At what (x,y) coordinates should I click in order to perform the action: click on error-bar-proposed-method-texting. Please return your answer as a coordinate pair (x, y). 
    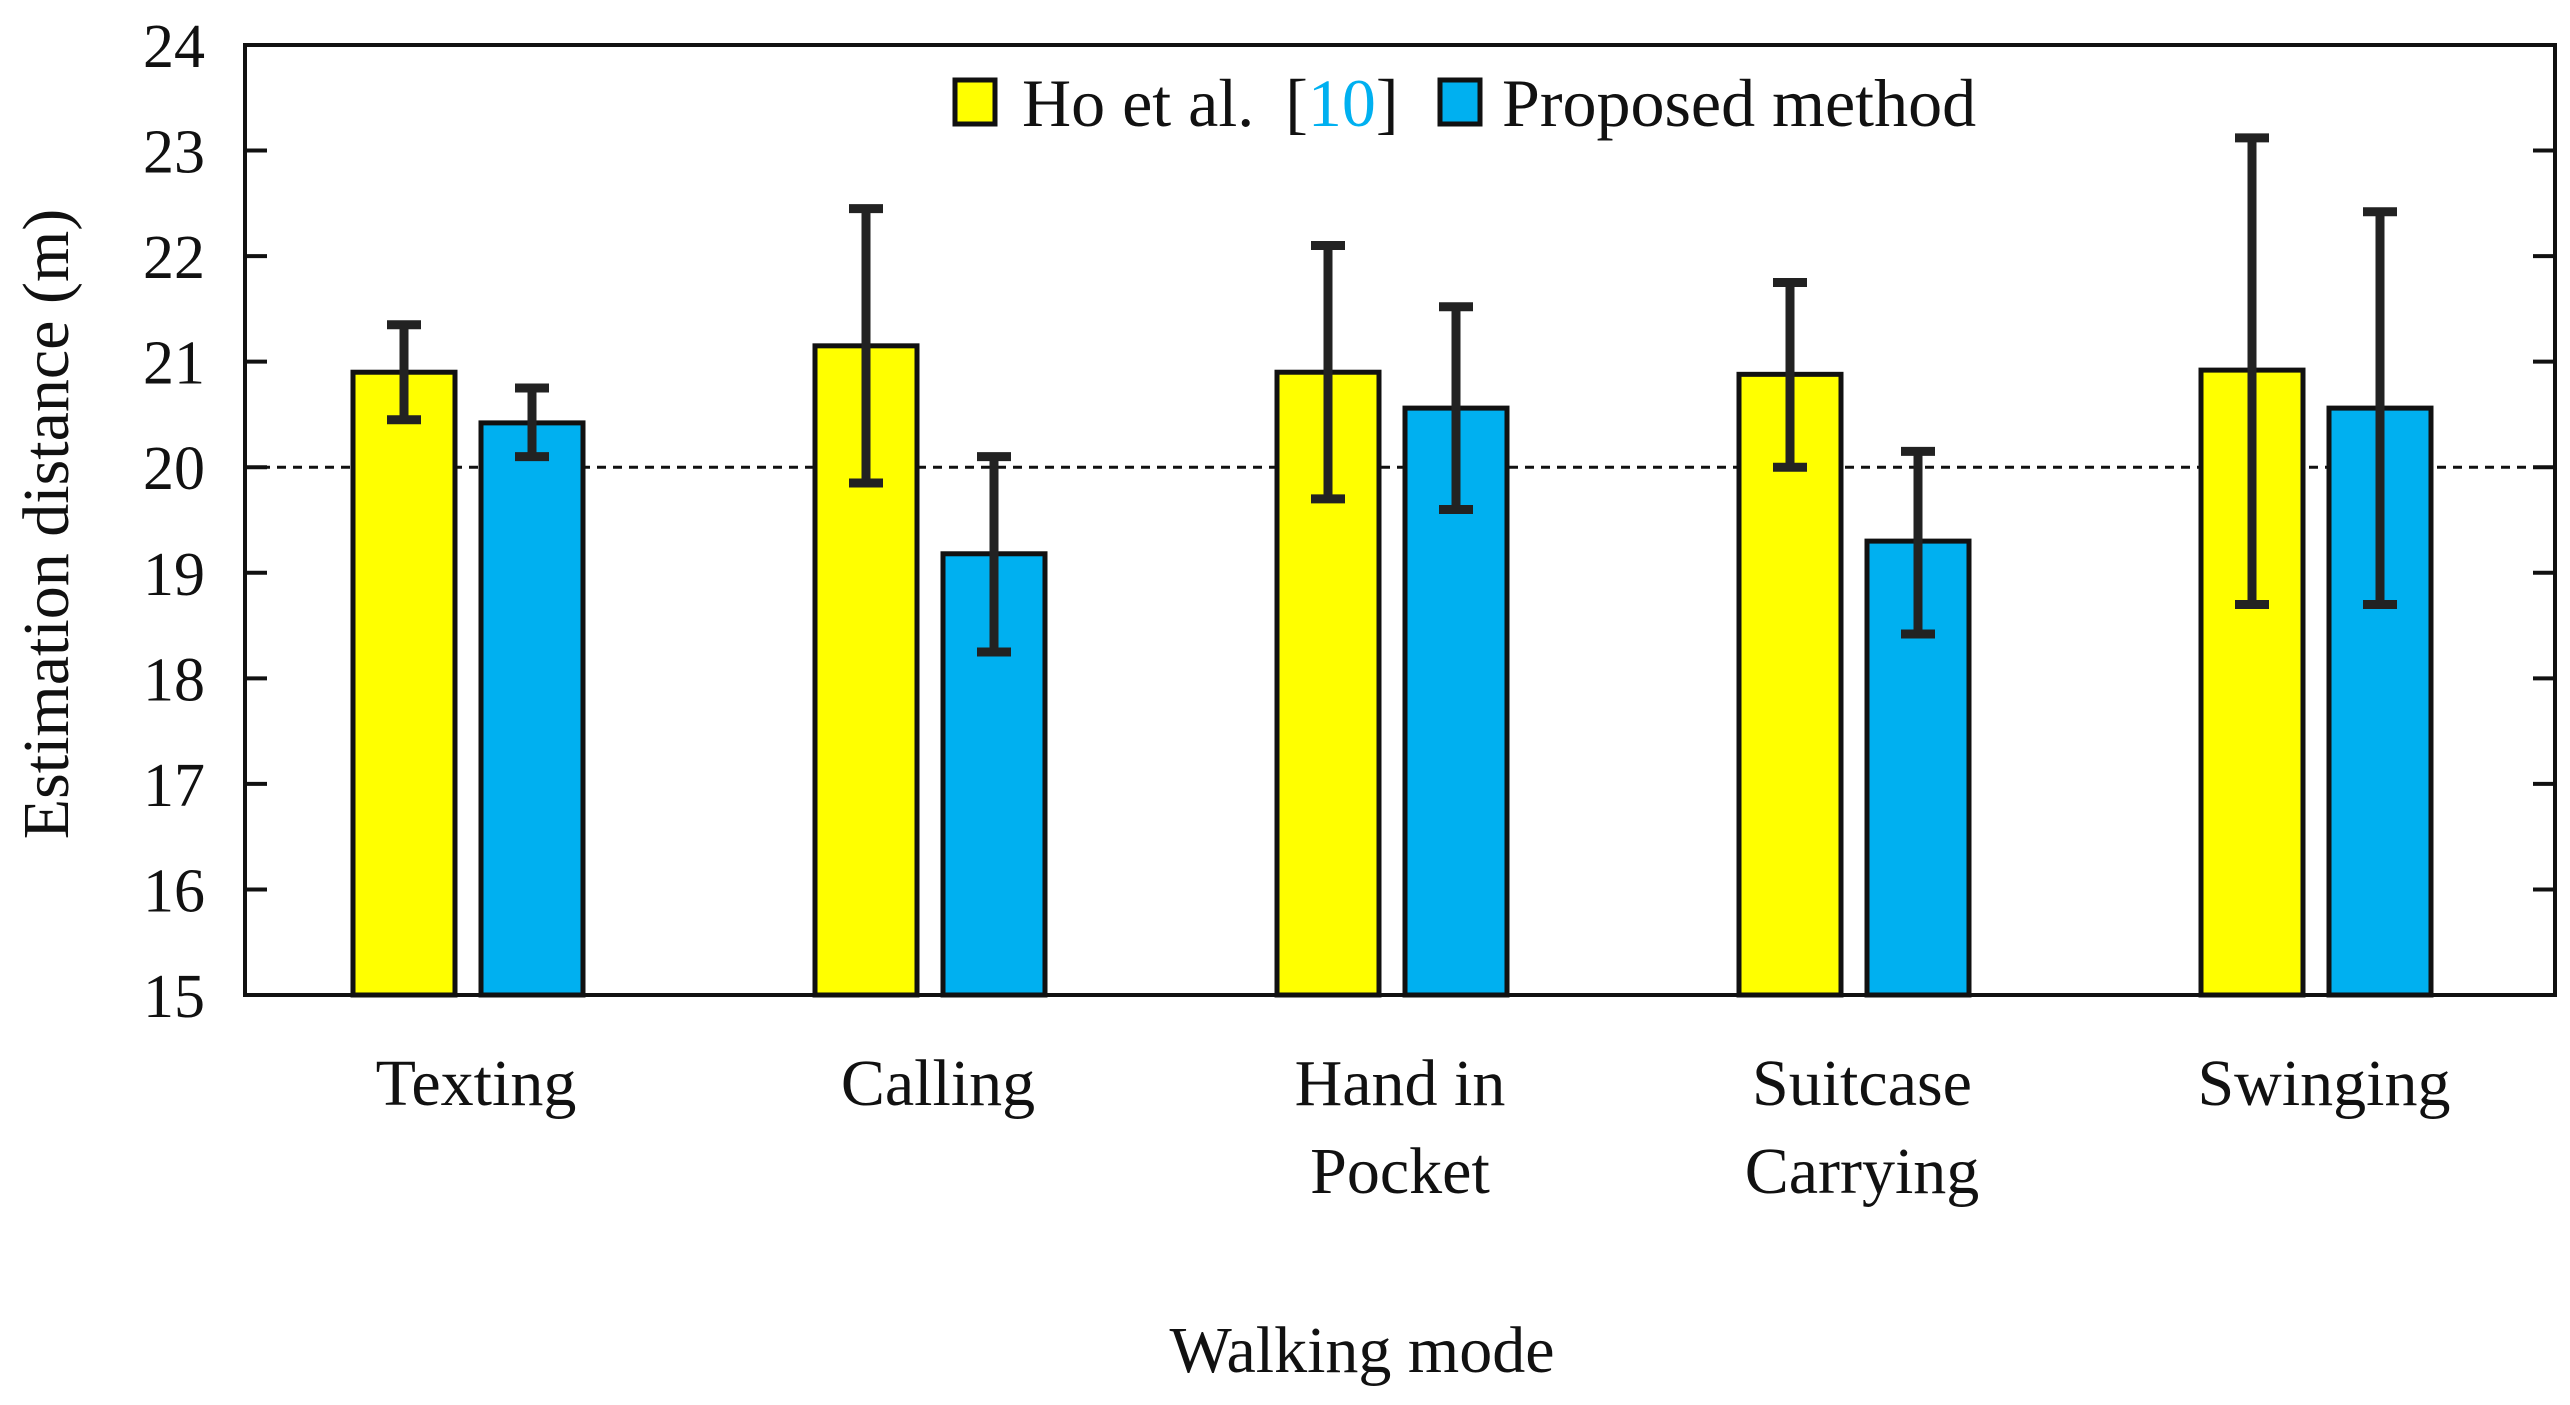
    Looking at the image, I should click on (532, 422).